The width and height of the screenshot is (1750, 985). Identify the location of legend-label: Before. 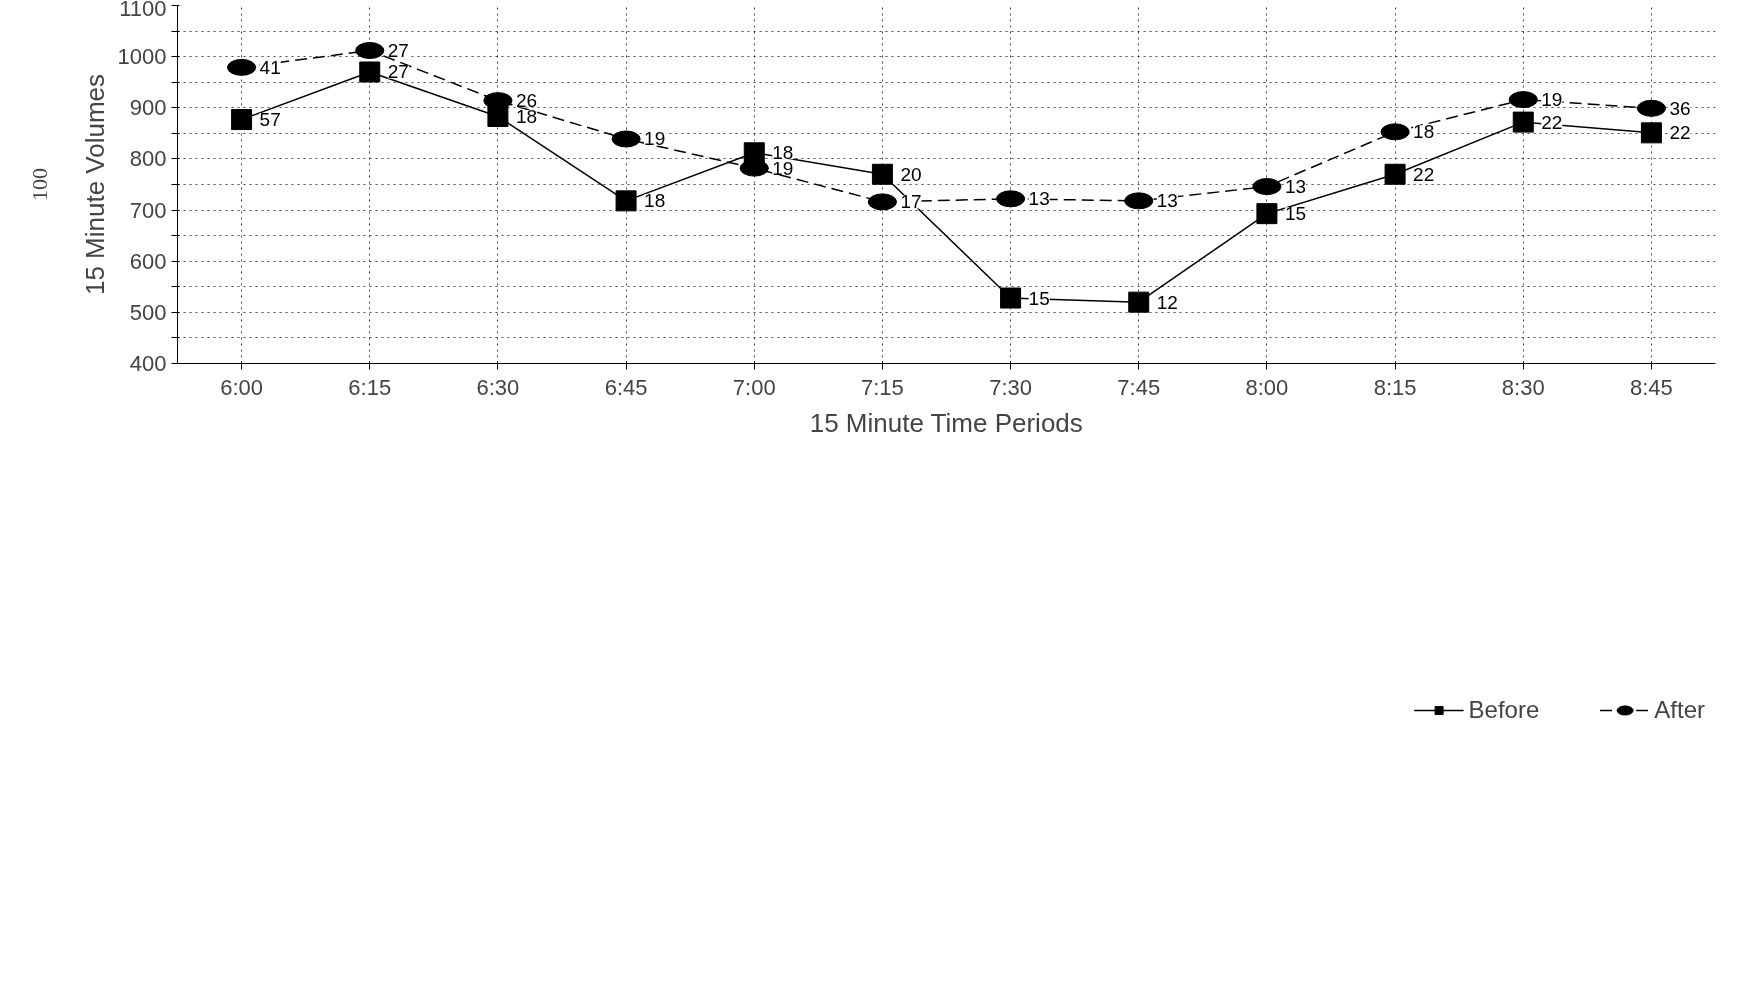
(1504, 710).